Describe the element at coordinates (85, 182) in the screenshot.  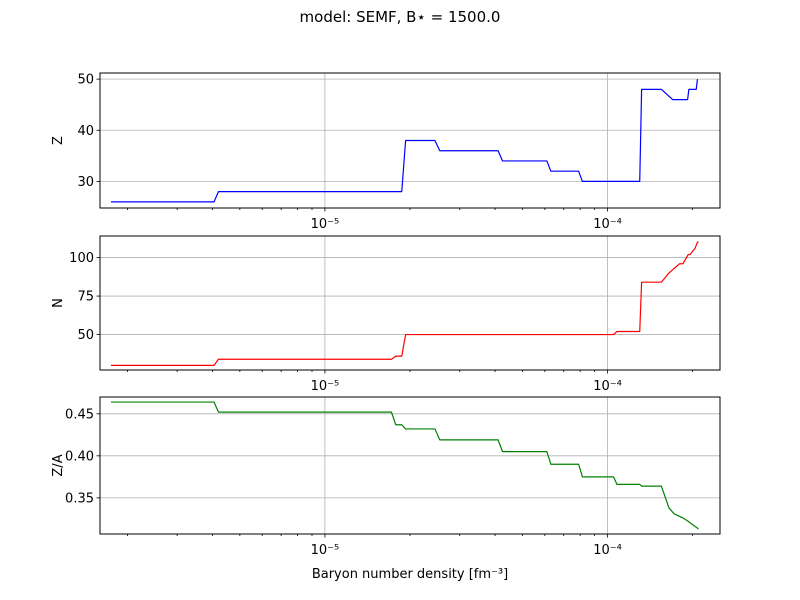
I see `y-tick-label: 30` at that location.